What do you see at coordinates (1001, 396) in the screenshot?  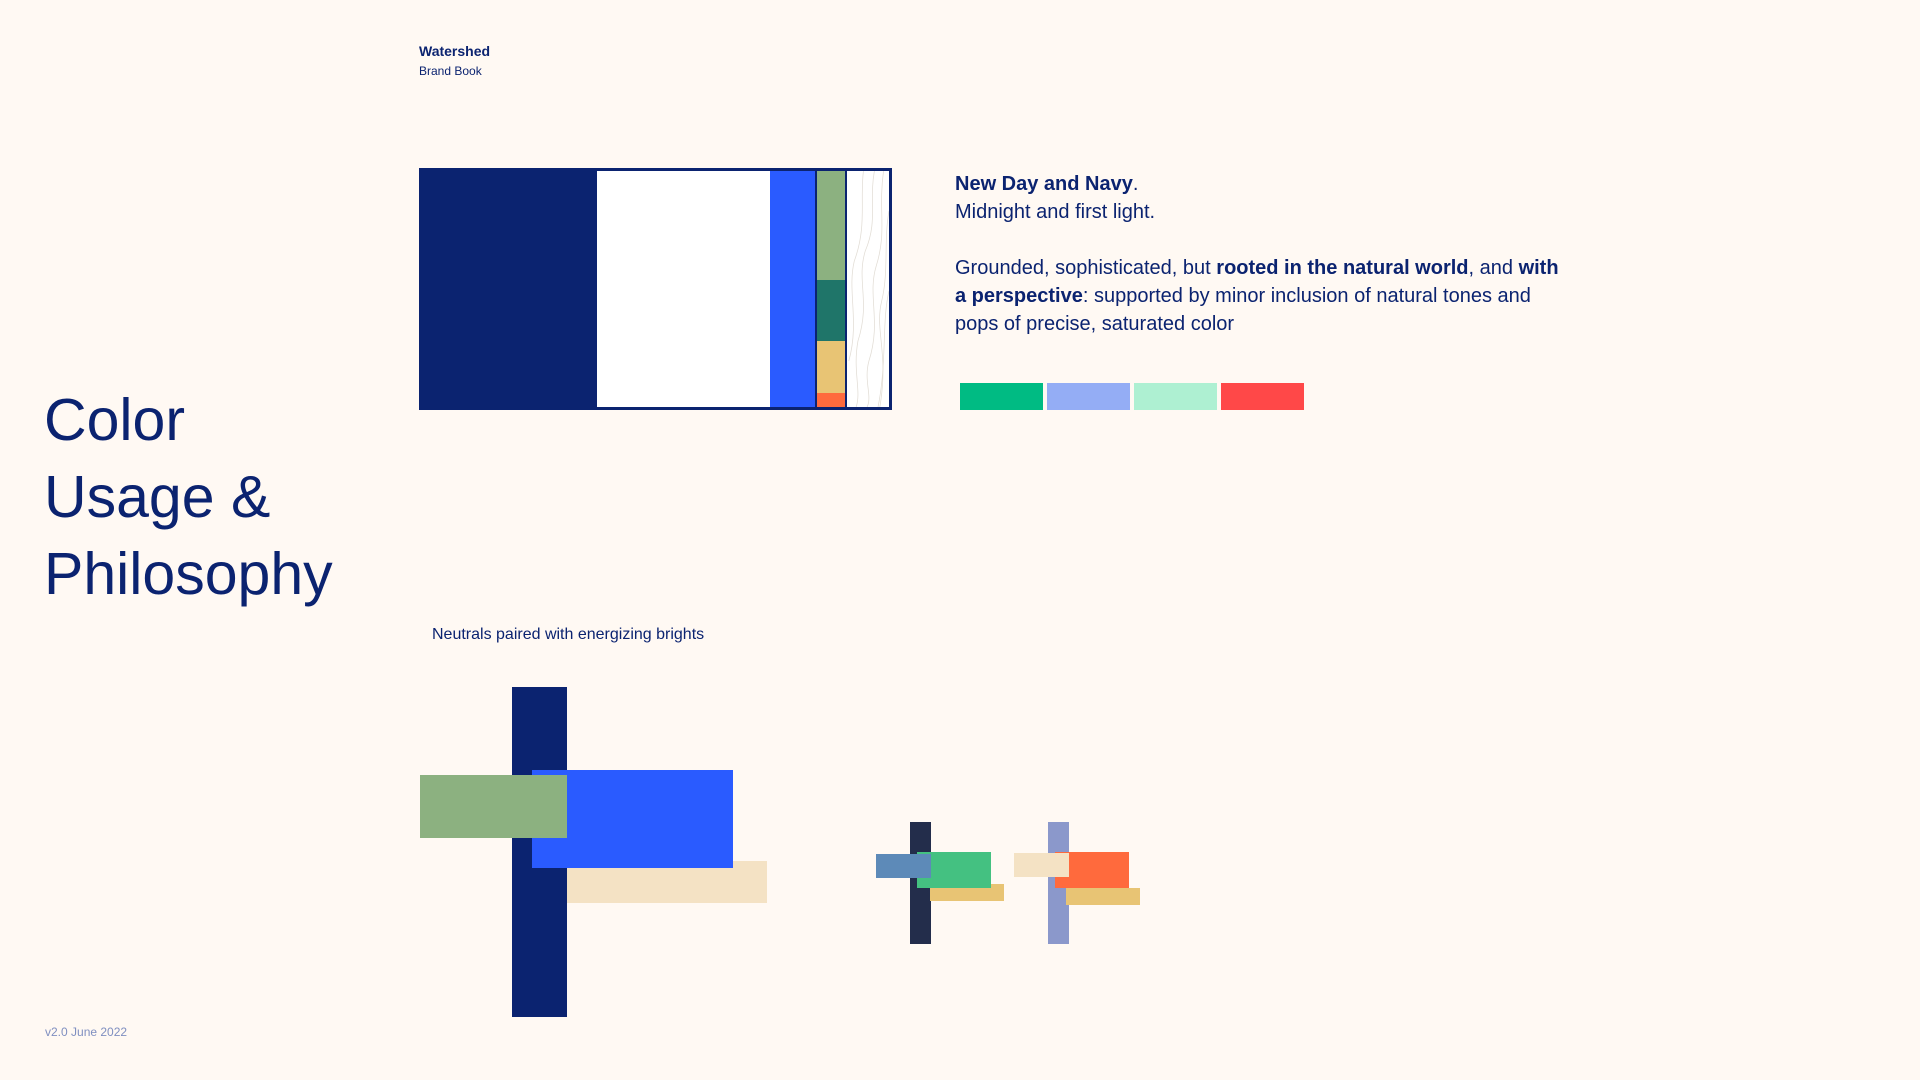 I see `accent-swatch-green` at bounding box center [1001, 396].